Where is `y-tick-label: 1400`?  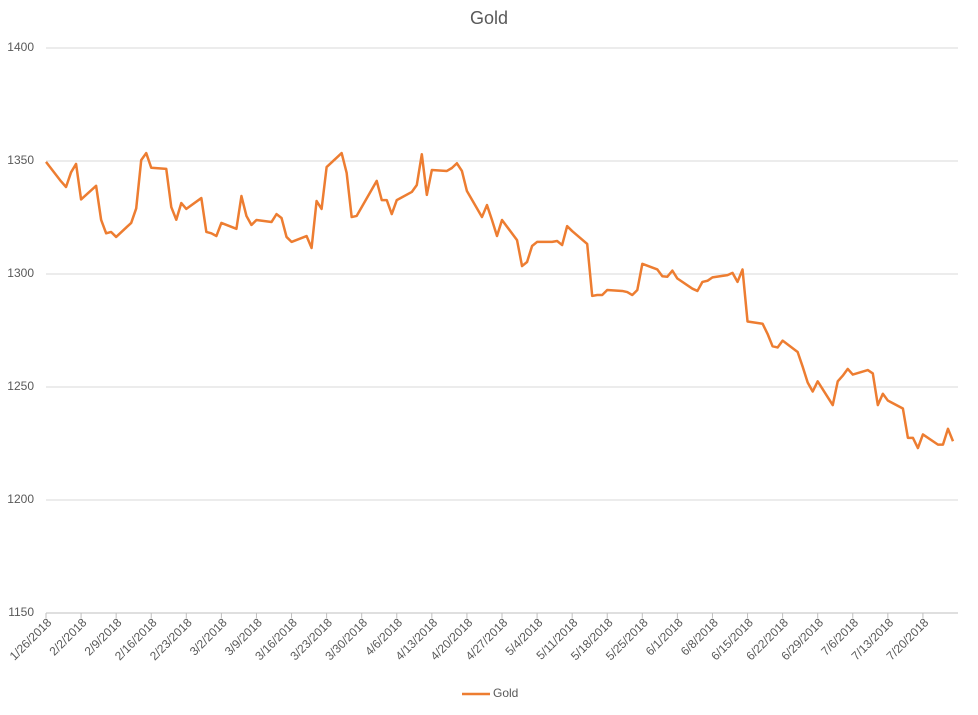
y-tick-label: 1400 is located at coordinates (20, 47).